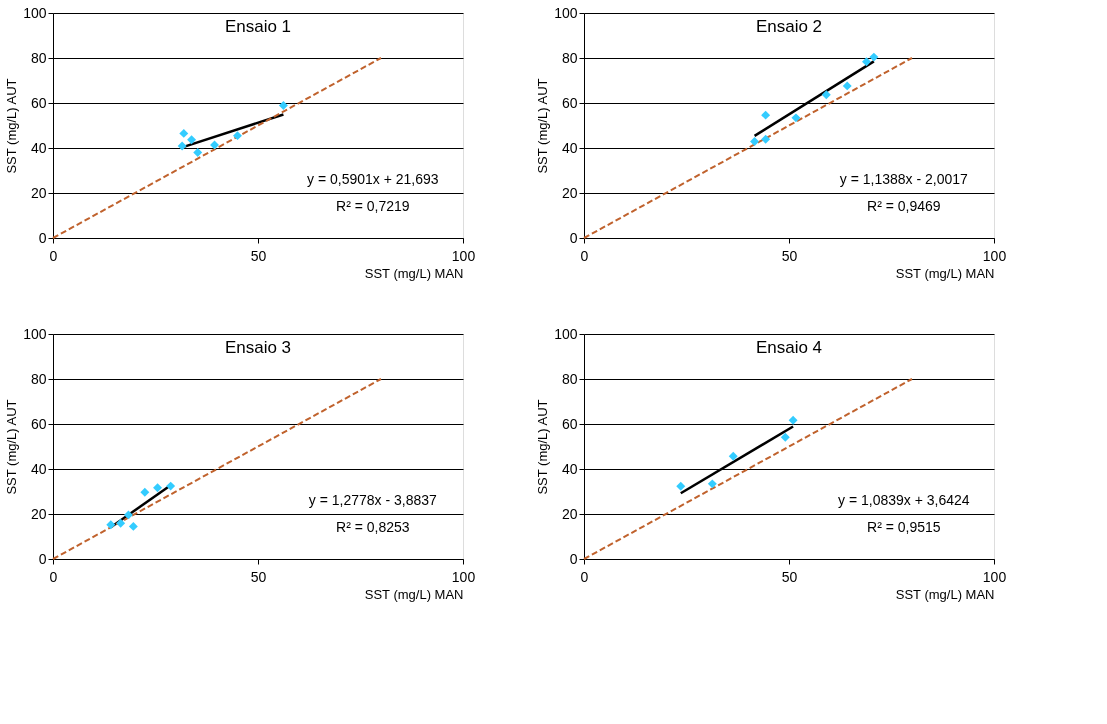 This screenshot has height=724, width=1107. What do you see at coordinates (789, 347) in the screenshot?
I see `chart-title: Ensaio 4` at bounding box center [789, 347].